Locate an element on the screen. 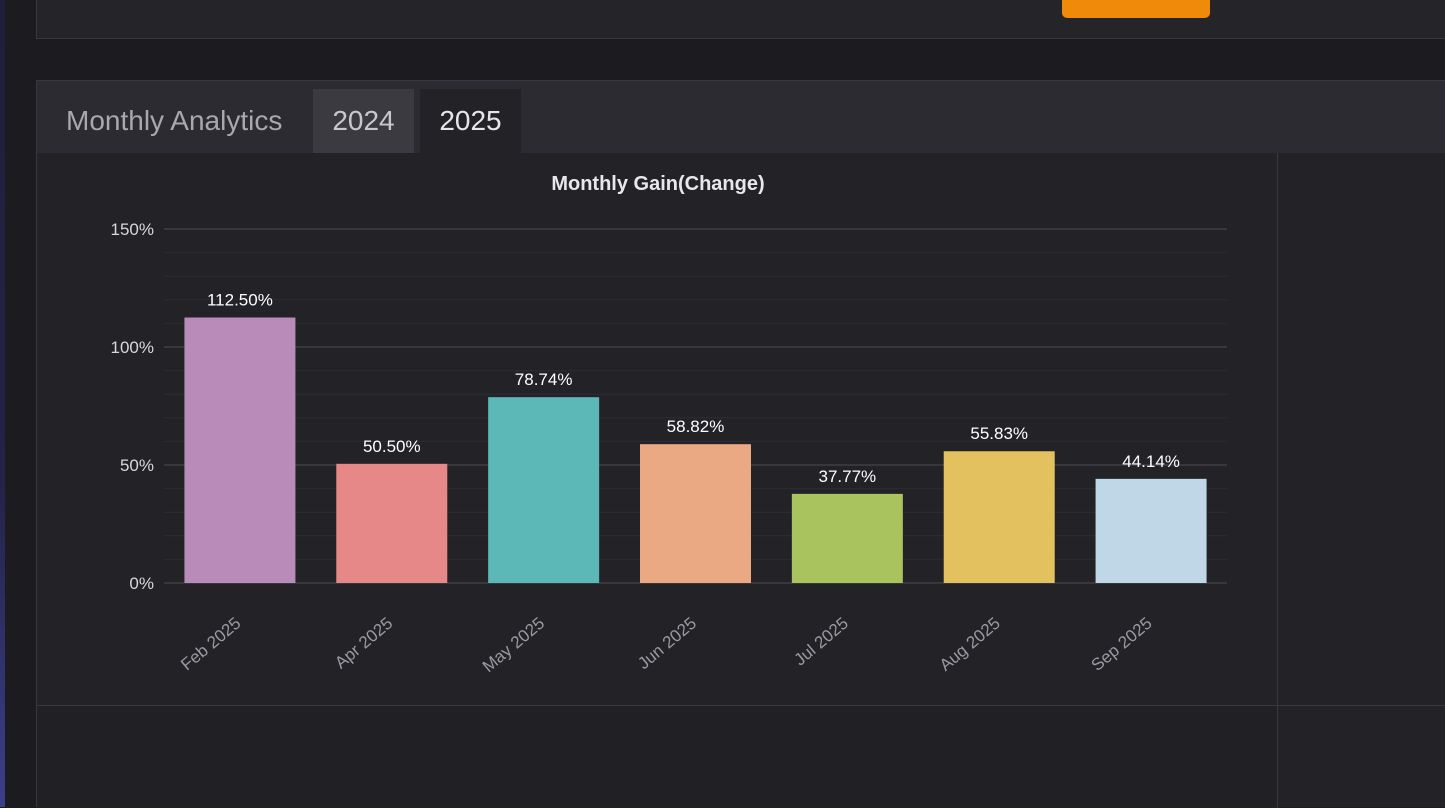 Image resolution: width=1445 pixels, height=808 pixels. bottom-panel-area is located at coordinates (657, 757).